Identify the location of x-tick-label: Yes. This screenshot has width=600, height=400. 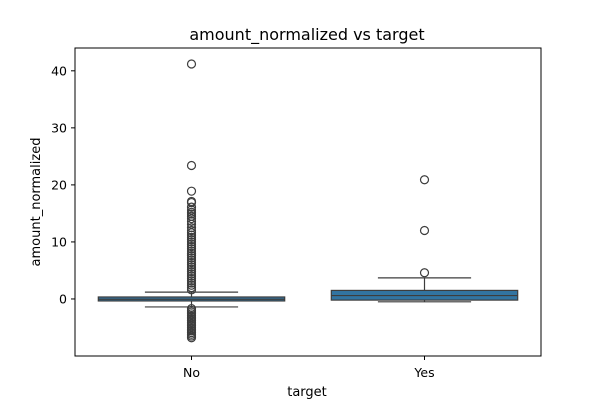
(423, 372).